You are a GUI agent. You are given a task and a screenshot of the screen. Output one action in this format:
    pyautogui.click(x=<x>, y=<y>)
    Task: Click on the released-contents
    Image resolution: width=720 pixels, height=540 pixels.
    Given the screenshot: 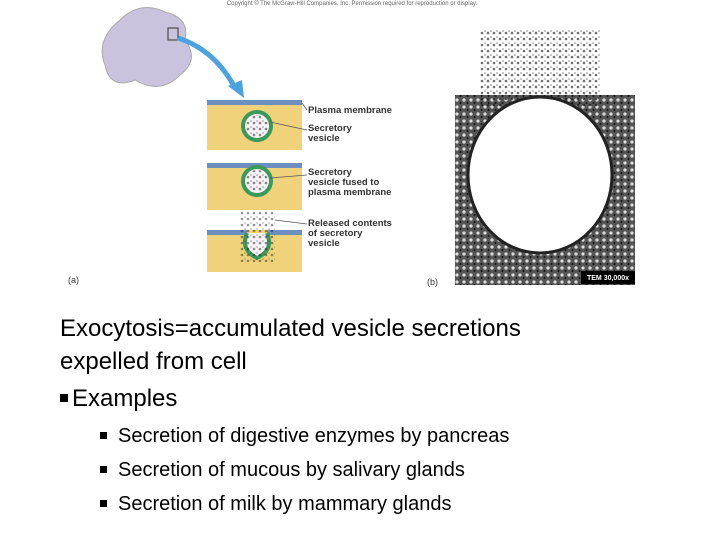 What is the action you would take?
    pyautogui.click(x=257, y=237)
    